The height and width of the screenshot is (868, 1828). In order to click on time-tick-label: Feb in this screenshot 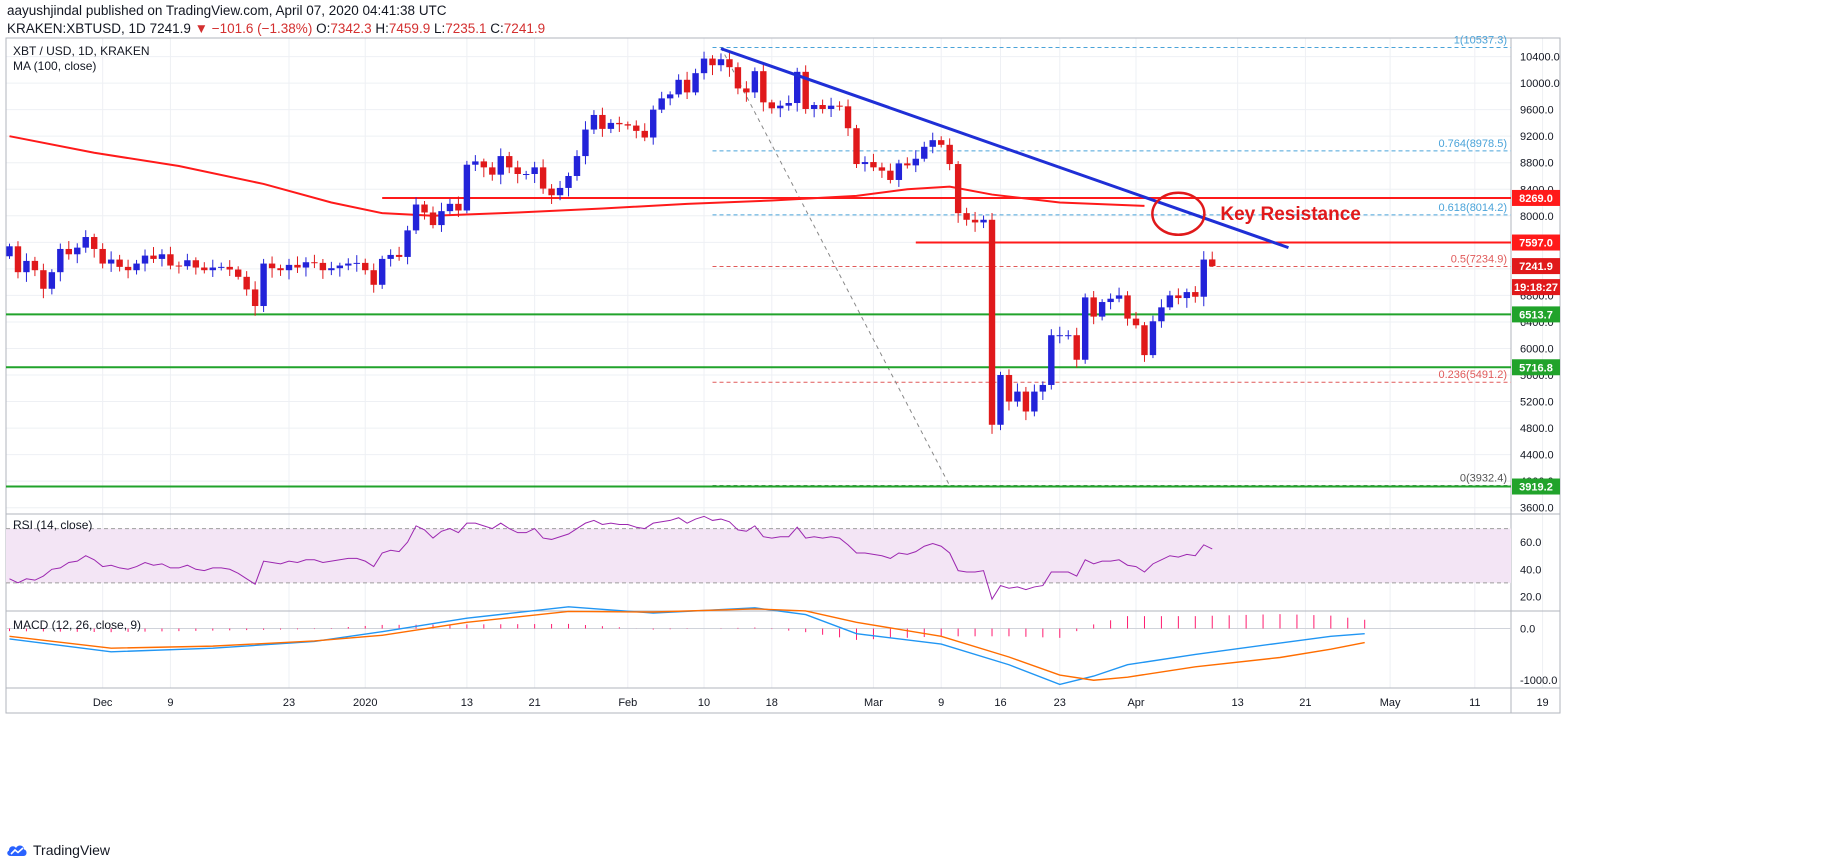, I will do `click(627, 703)`.